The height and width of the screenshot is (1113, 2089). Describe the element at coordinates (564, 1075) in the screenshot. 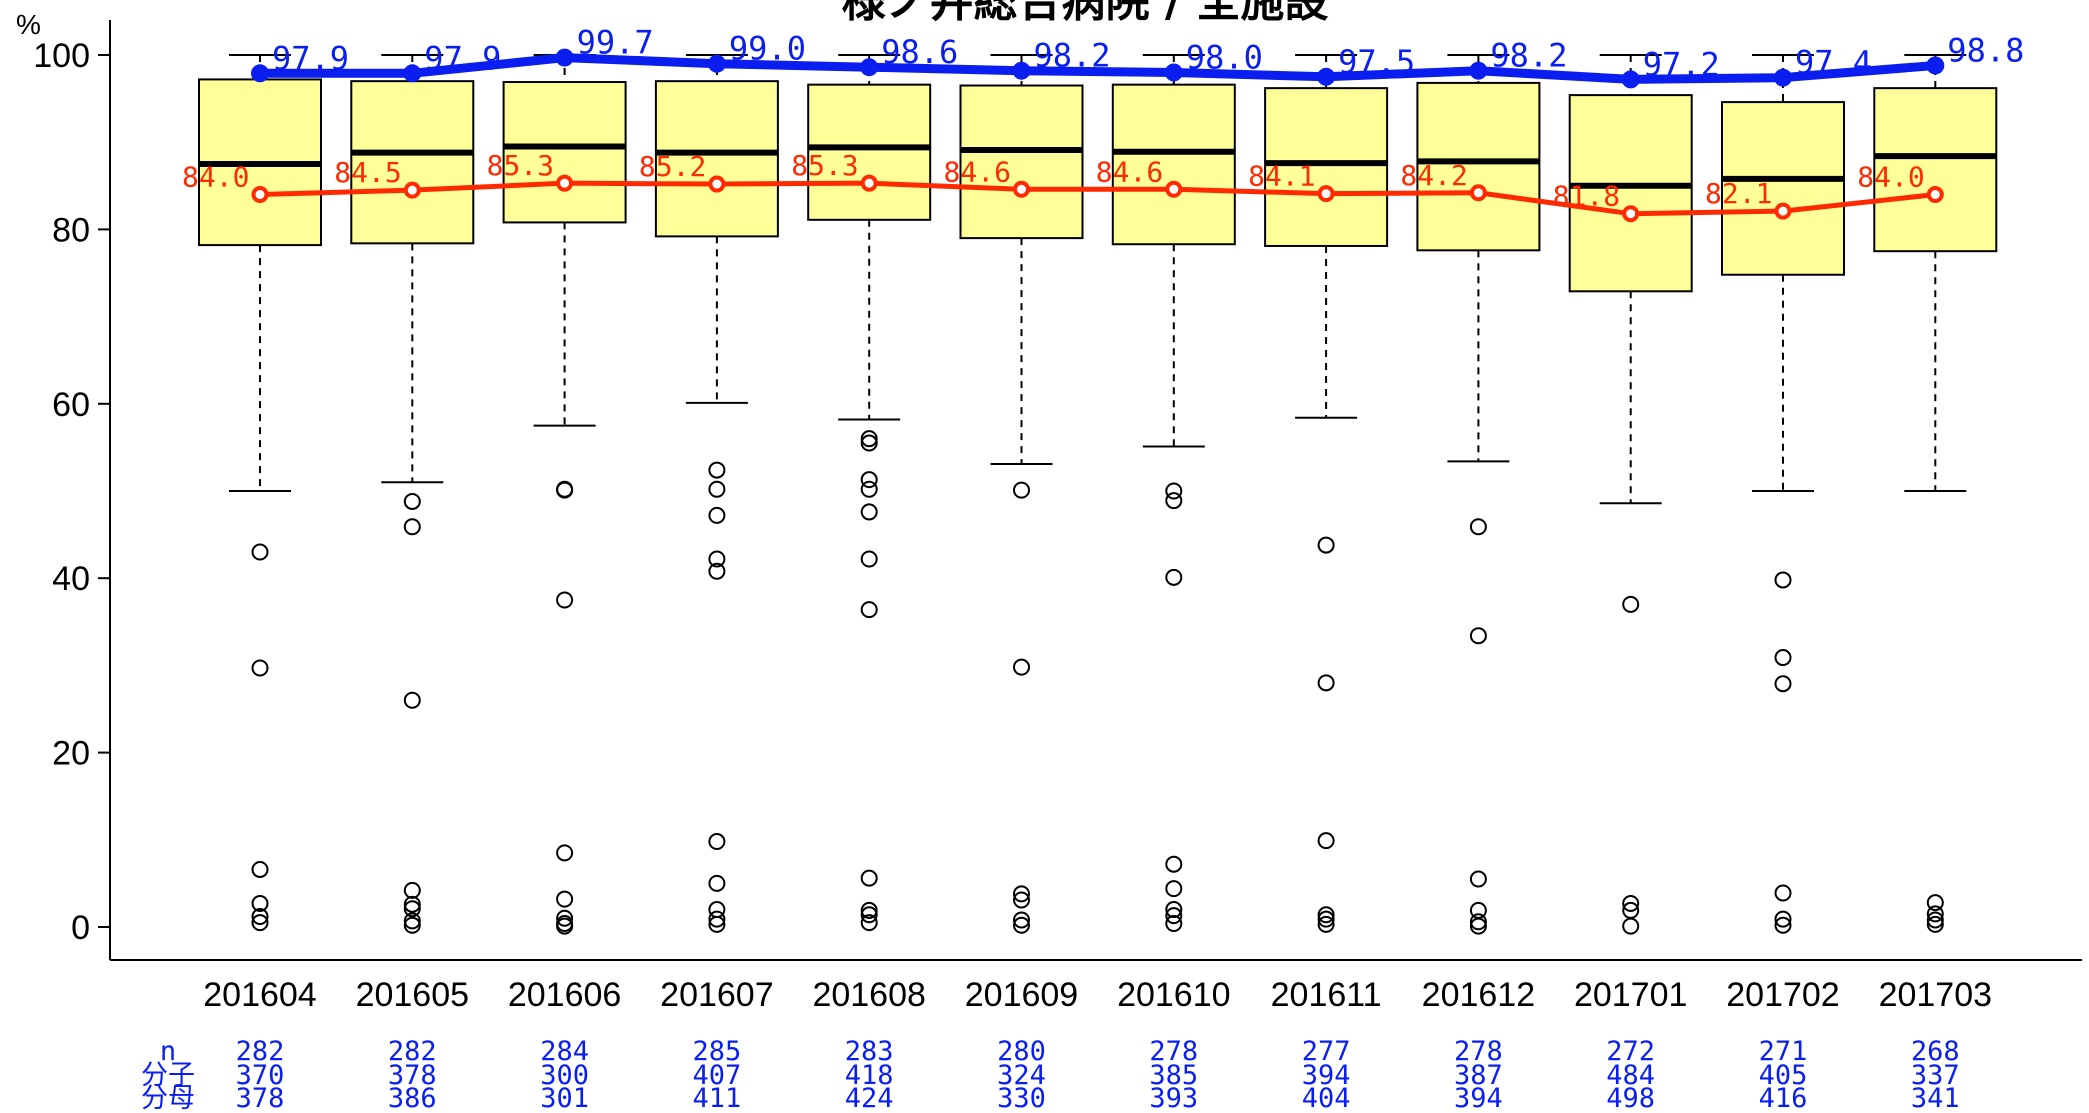

I see `count-value: 300` at that location.